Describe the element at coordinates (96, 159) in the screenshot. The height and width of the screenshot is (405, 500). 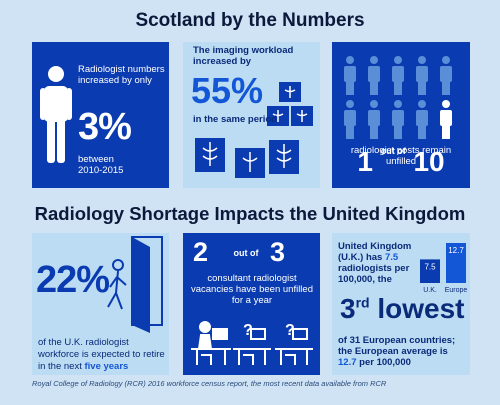
I see `period-line-1: between` at that location.